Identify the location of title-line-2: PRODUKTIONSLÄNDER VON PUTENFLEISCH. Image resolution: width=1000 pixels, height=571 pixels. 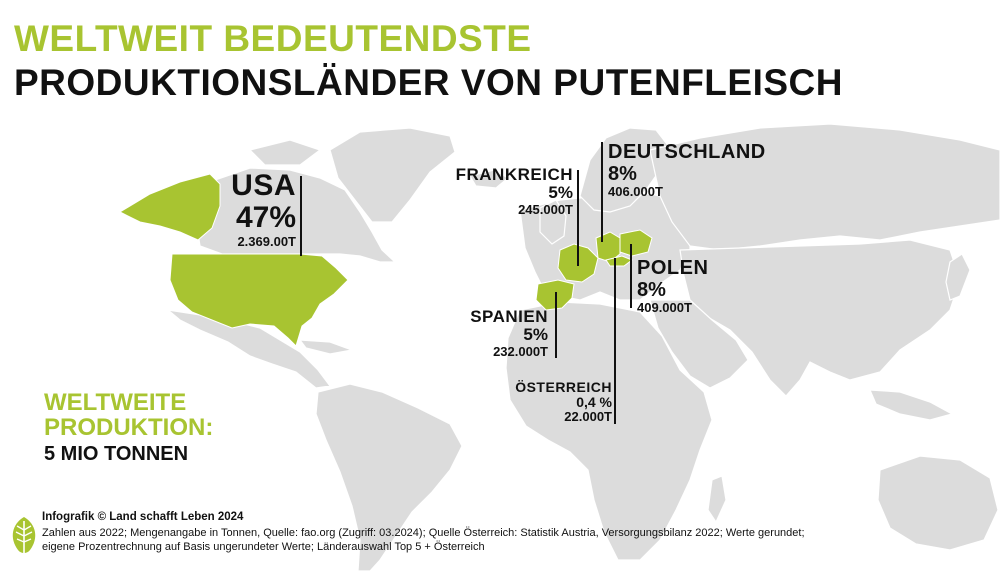
(428, 82).